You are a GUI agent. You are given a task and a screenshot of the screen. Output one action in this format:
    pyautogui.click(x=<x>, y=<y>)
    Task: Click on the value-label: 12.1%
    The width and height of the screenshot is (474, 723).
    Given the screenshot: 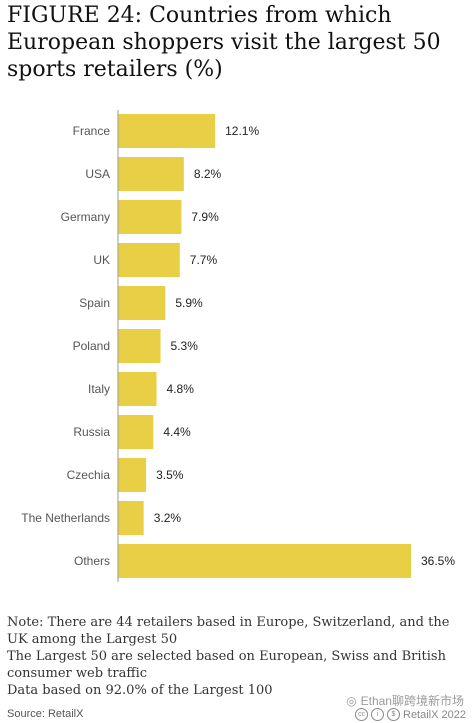 What is the action you would take?
    pyautogui.click(x=242, y=131)
    